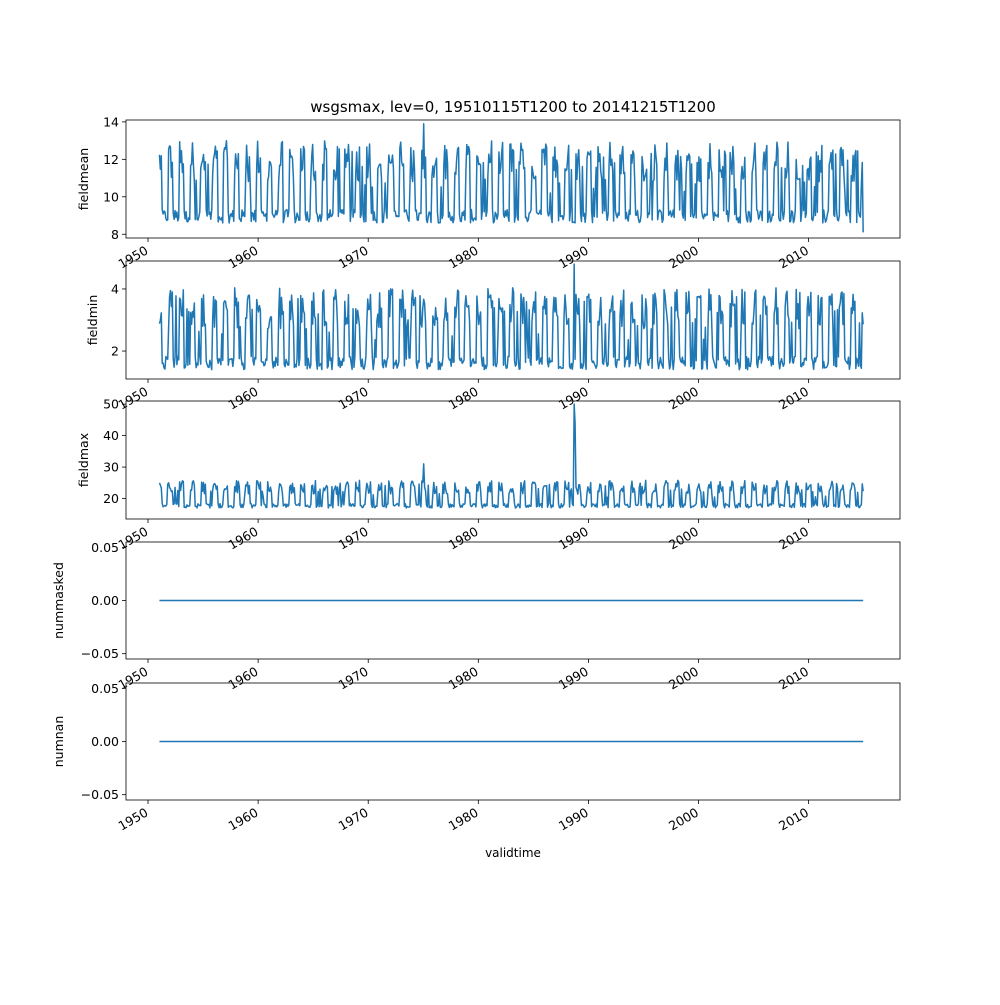 This screenshot has width=1000, height=1005. What do you see at coordinates (111, 435) in the screenshot?
I see `y-tick-label: 40` at bounding box center [111, 435].